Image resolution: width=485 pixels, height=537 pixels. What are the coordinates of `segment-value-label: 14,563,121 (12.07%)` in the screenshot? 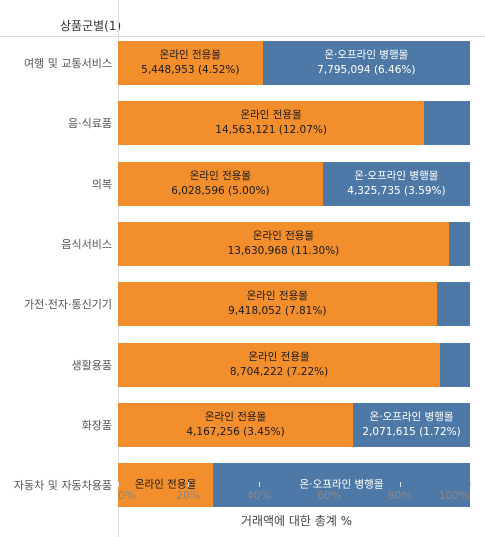 It's located at (271, 130).